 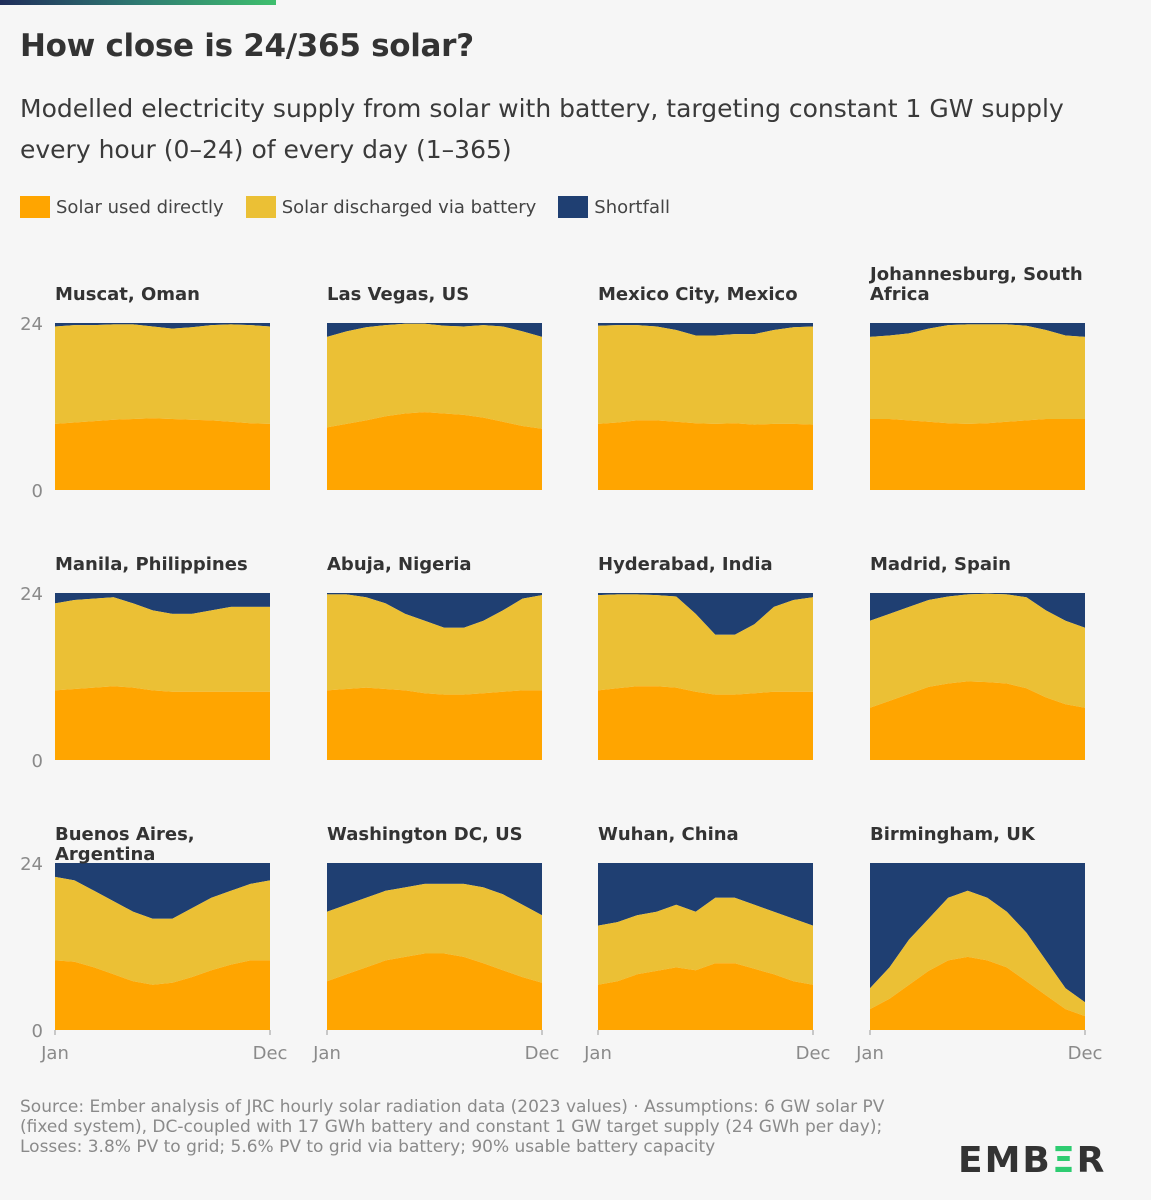 What do you see at coordinates (151, 564) in the screenshot?
I see `panel-title: Manila, Philippines` at bounding box center [151, 564].